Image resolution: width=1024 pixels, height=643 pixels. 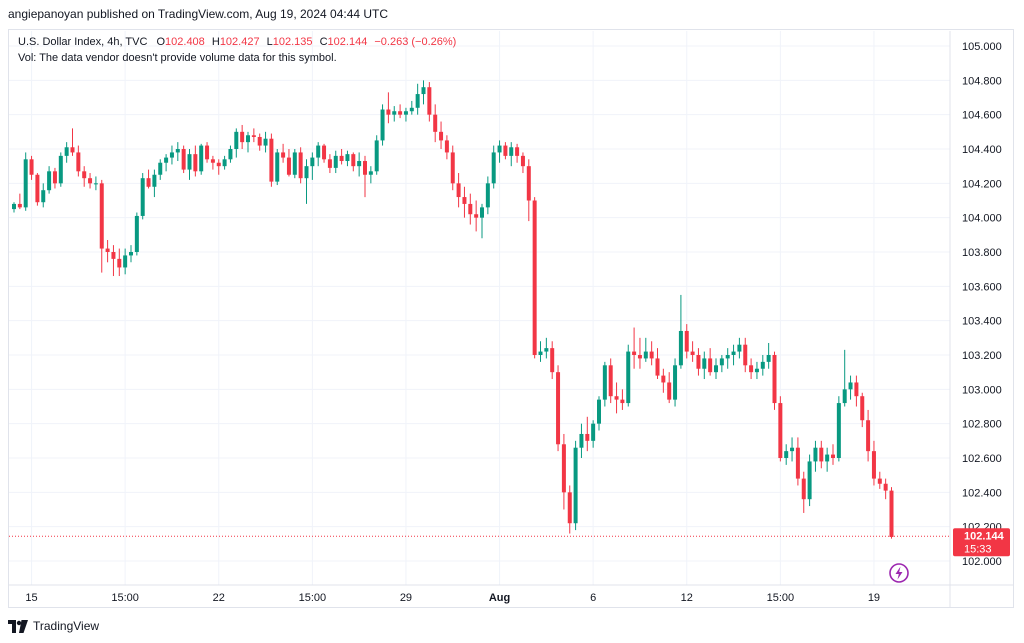 What do you see at coordinates (269, 42) in the screenshot?
I see `legend-low-label: L` at bounding box center [269, 42].